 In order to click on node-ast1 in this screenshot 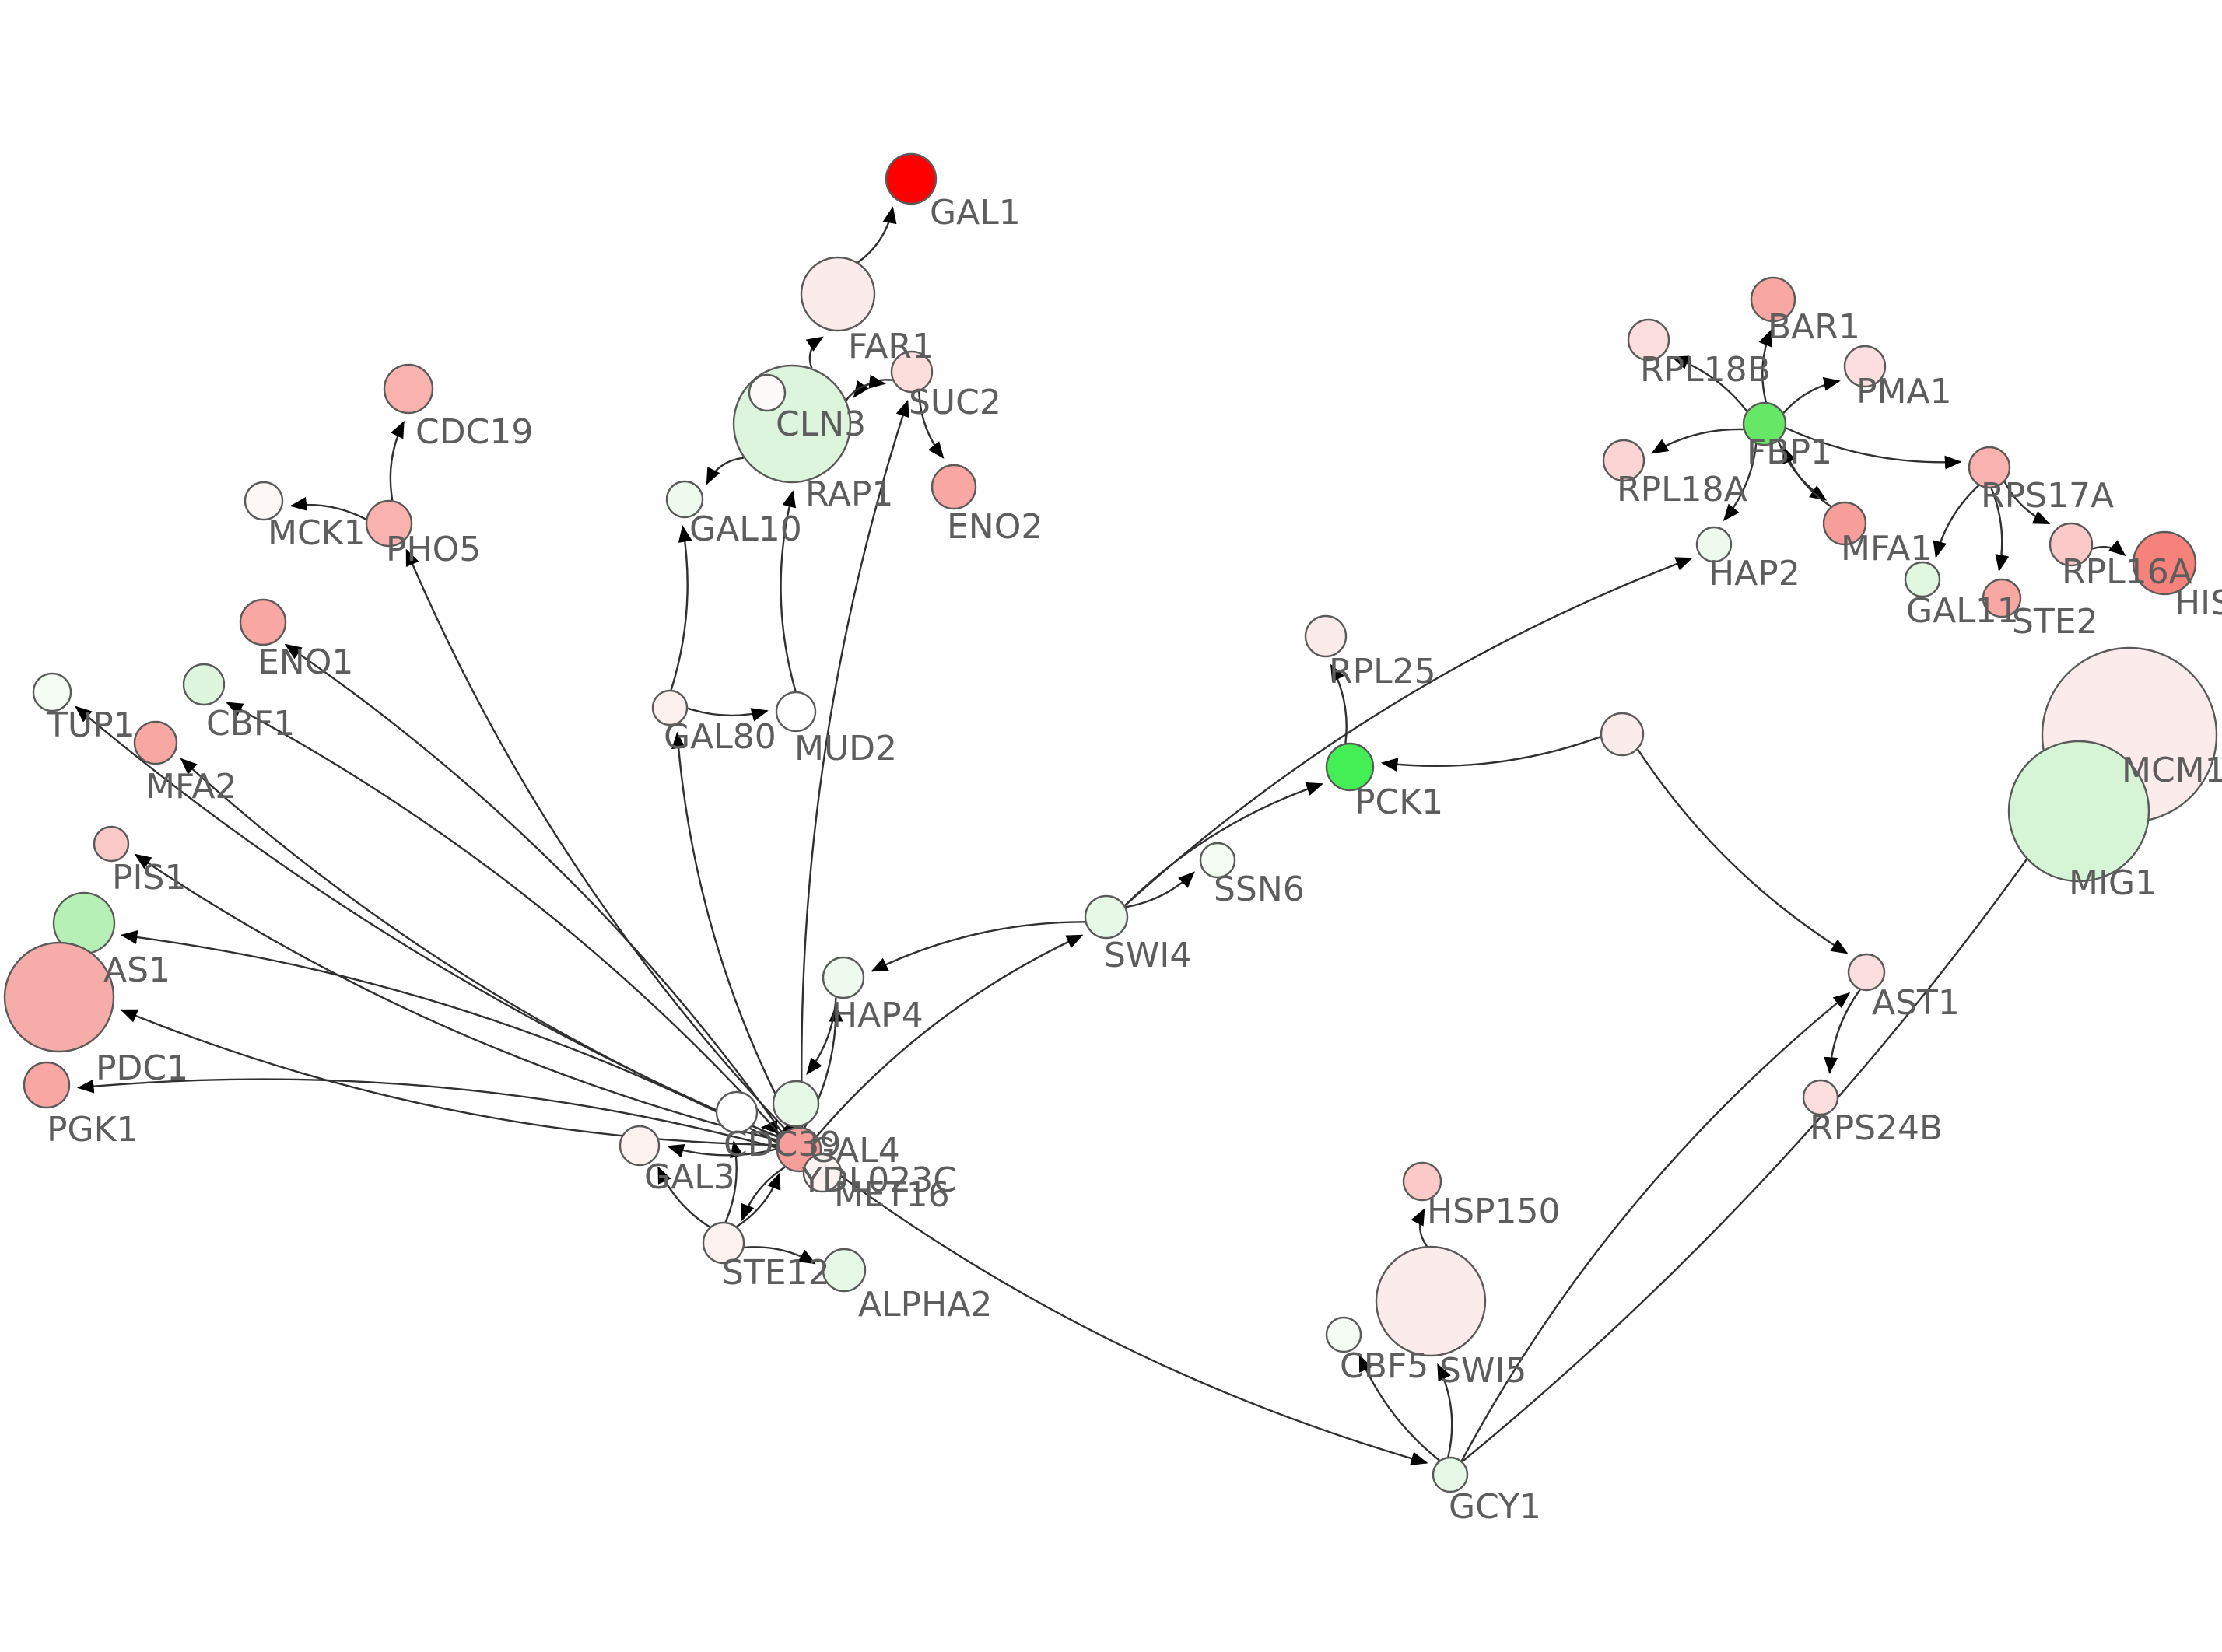, I will do `click(1866, 972)`.